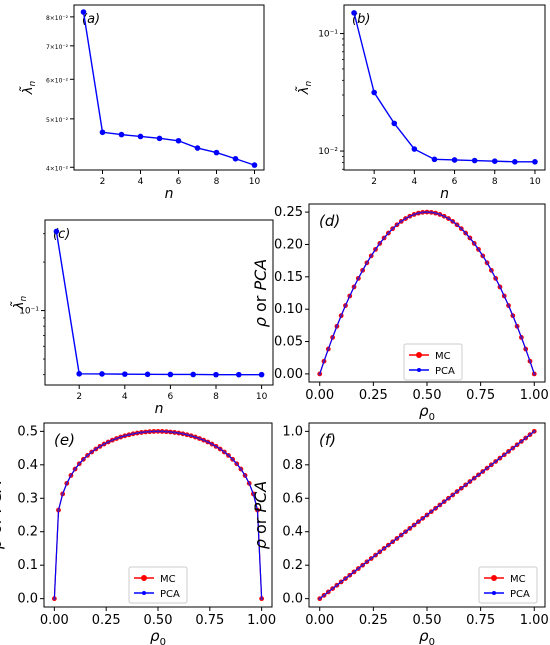  What do you see at coordinates (427, 412) in the screenshot?
I see `x-axis-label: ρ0` at bounding box center [427, 412].